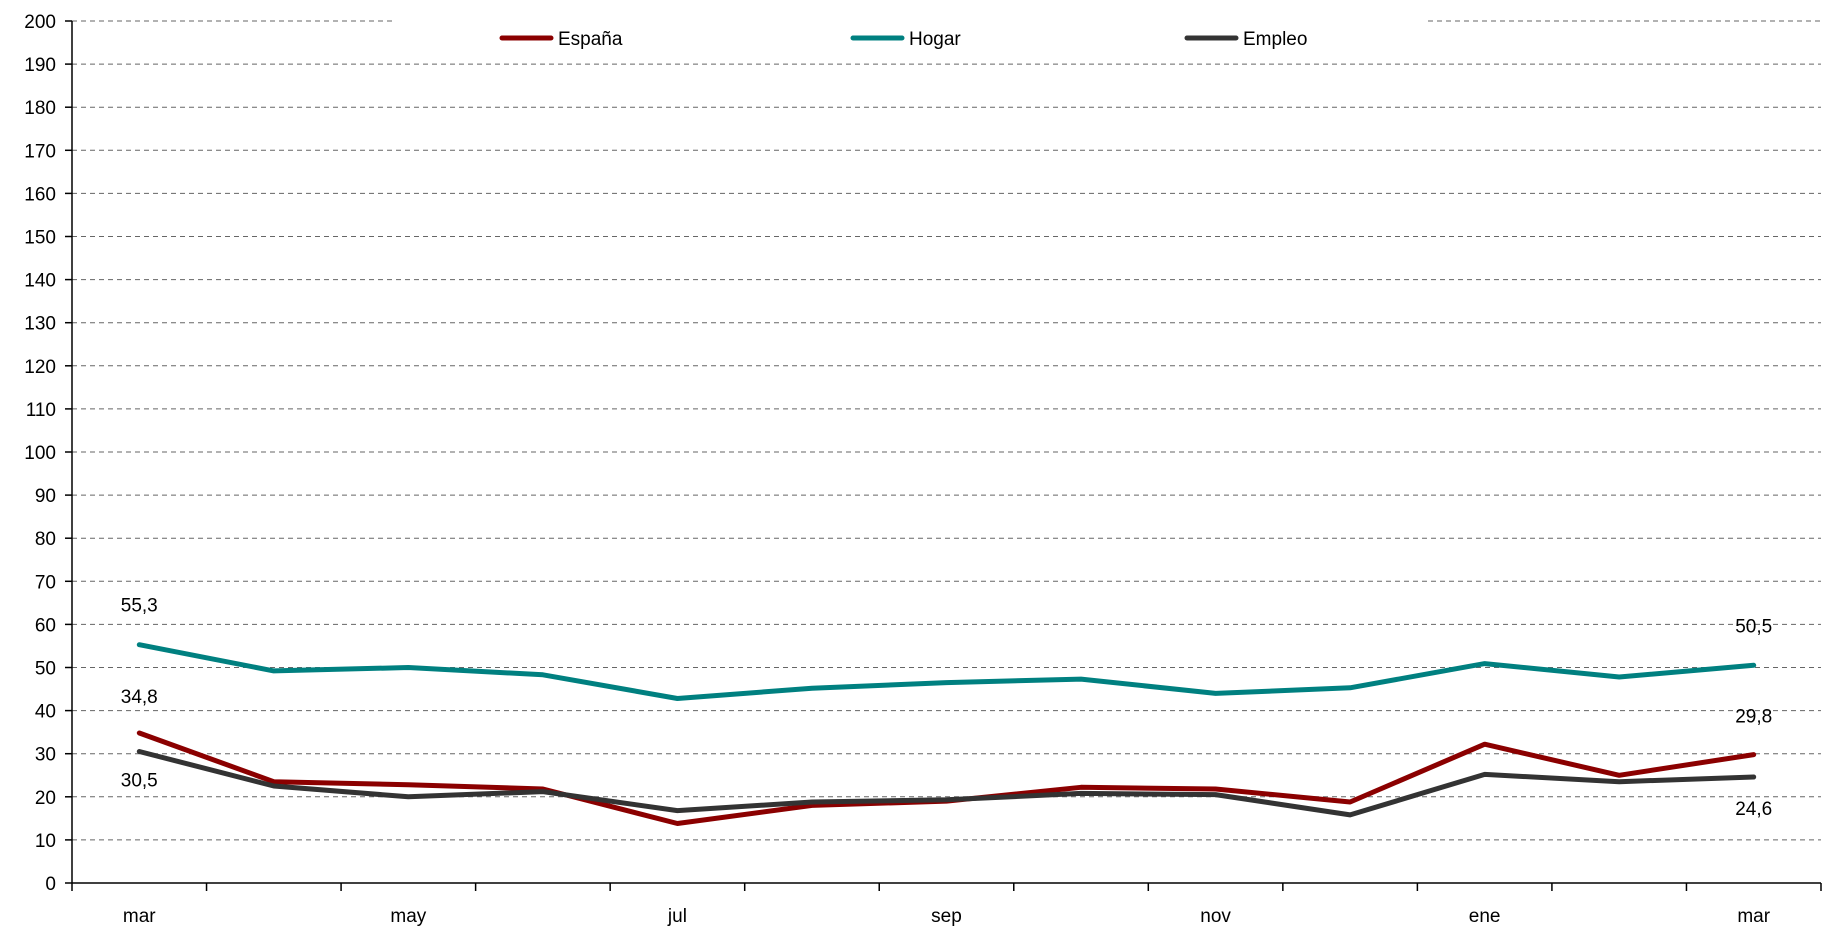 The width and height of the screenshot is (1823, 929). Describe the element at coordinates (1753, 809) in the screenshot. I see `data-label: 24,6` at that location.